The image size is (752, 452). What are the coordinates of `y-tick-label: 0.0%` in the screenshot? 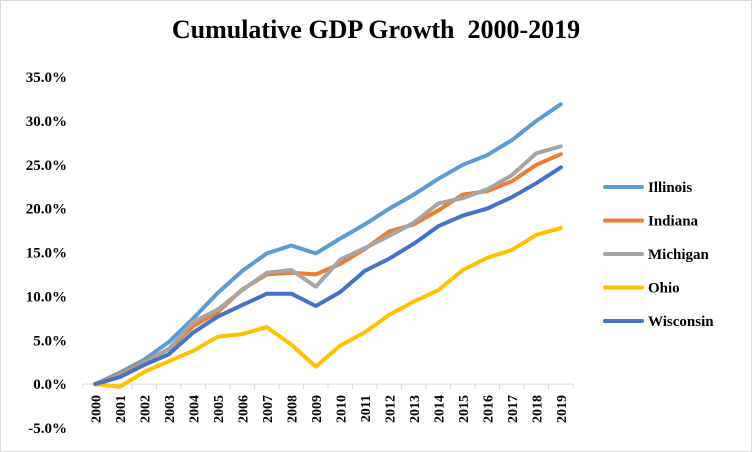 It's located at (50, 385).